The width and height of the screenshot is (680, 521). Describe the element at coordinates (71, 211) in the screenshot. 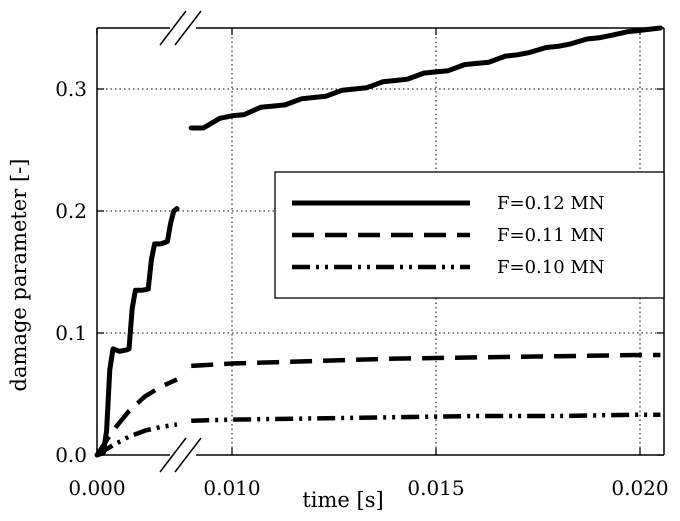

I see `y-tick-label: 0.2` at that location.